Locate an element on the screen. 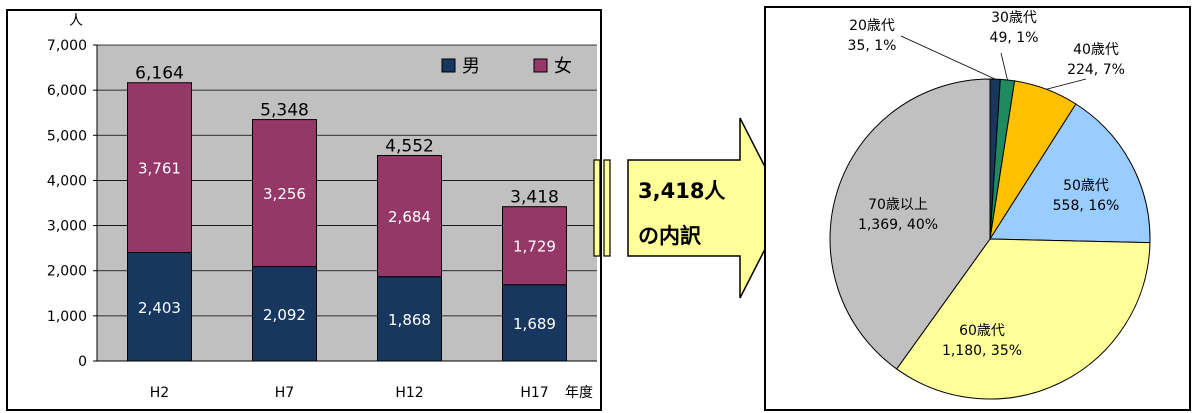 This screenshot has width=1193, height=413. bar-value-label: 3,256 is located at coordinates (284, 194).